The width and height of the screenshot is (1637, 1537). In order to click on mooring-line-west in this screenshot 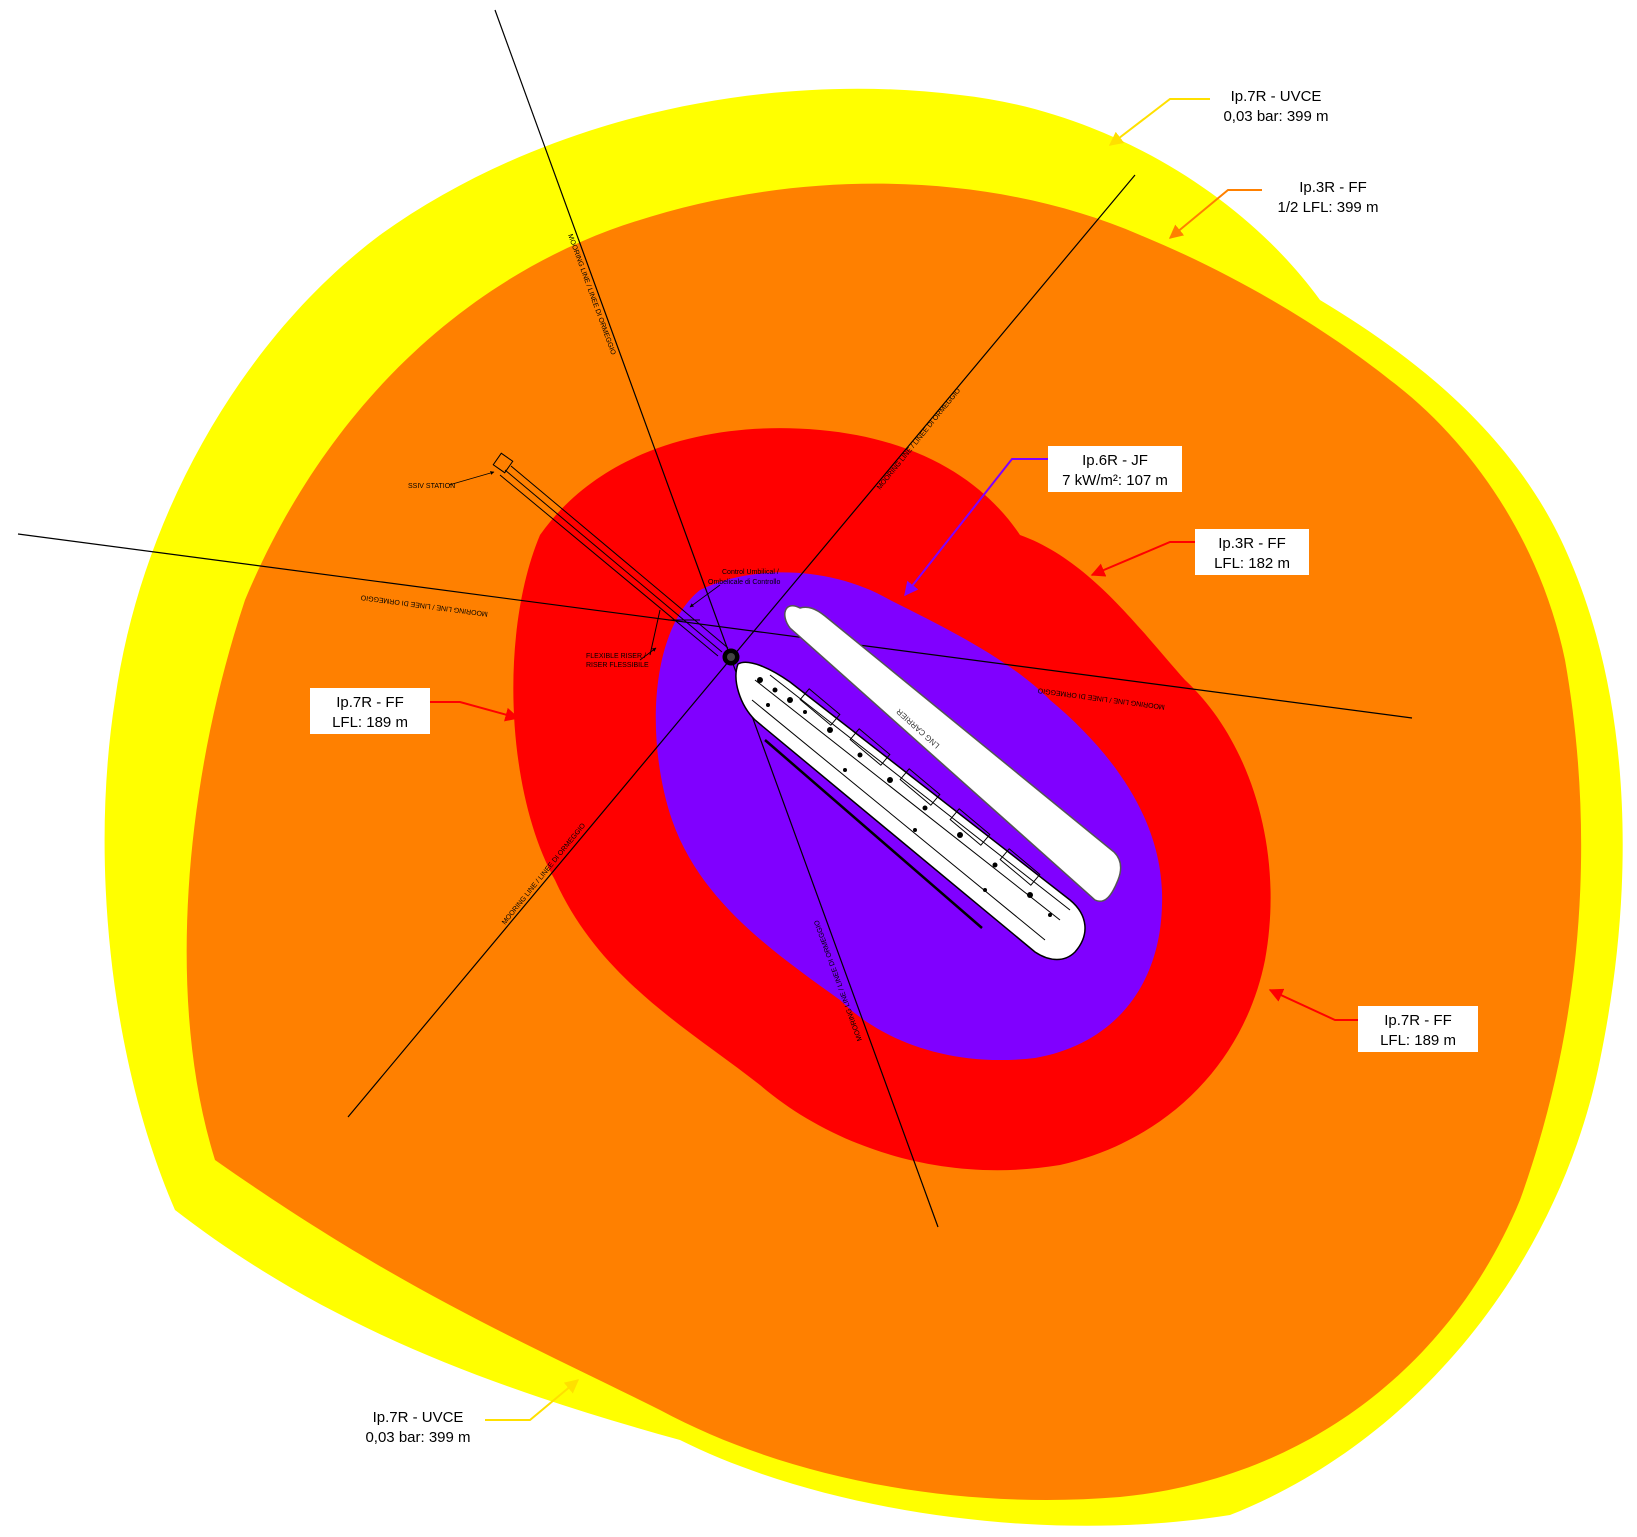, I will do `click(715, 626)`.